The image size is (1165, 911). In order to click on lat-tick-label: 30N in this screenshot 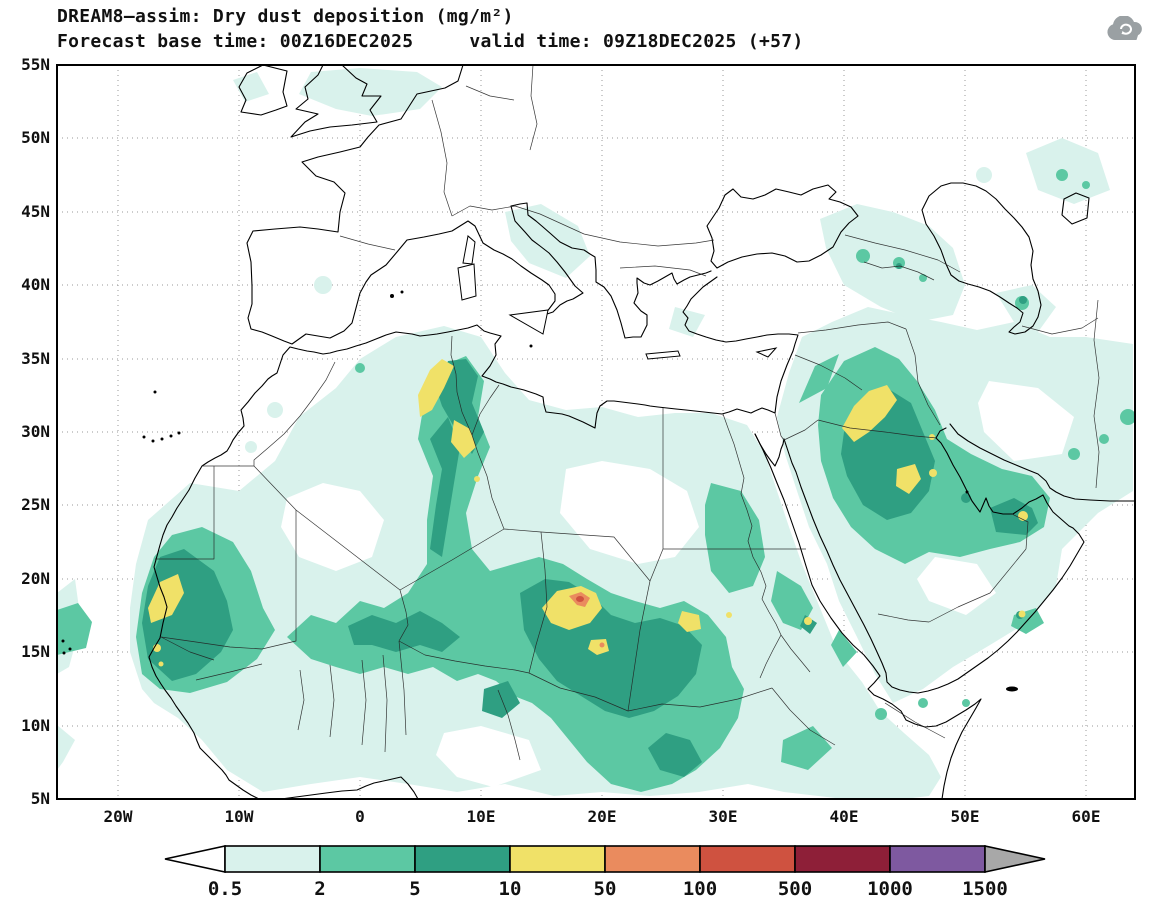, I will do `click(35, 431)`.